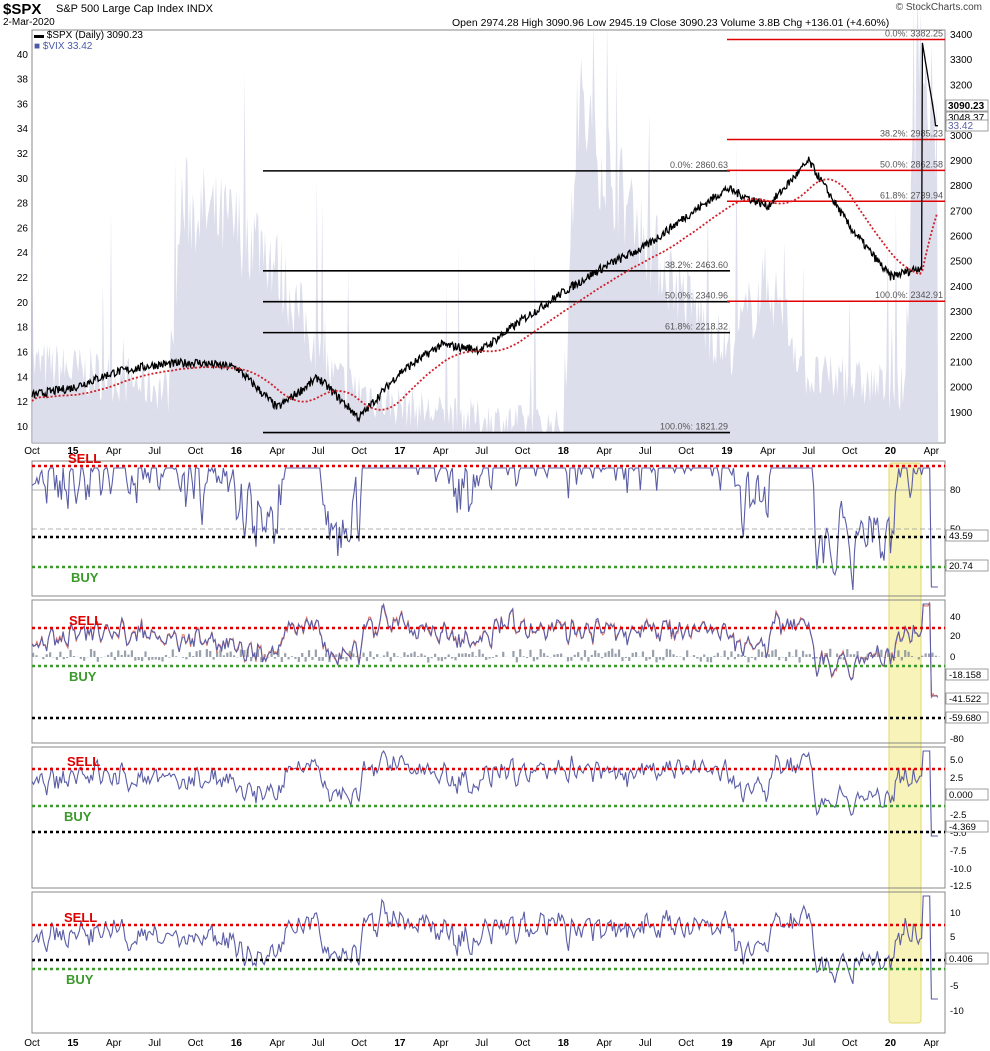 The height and width of the screenshot is (1051, 990). Describe the element at coordinates (23, 402) in the screenshot. I see `left-axis-tick: 12` at that location.